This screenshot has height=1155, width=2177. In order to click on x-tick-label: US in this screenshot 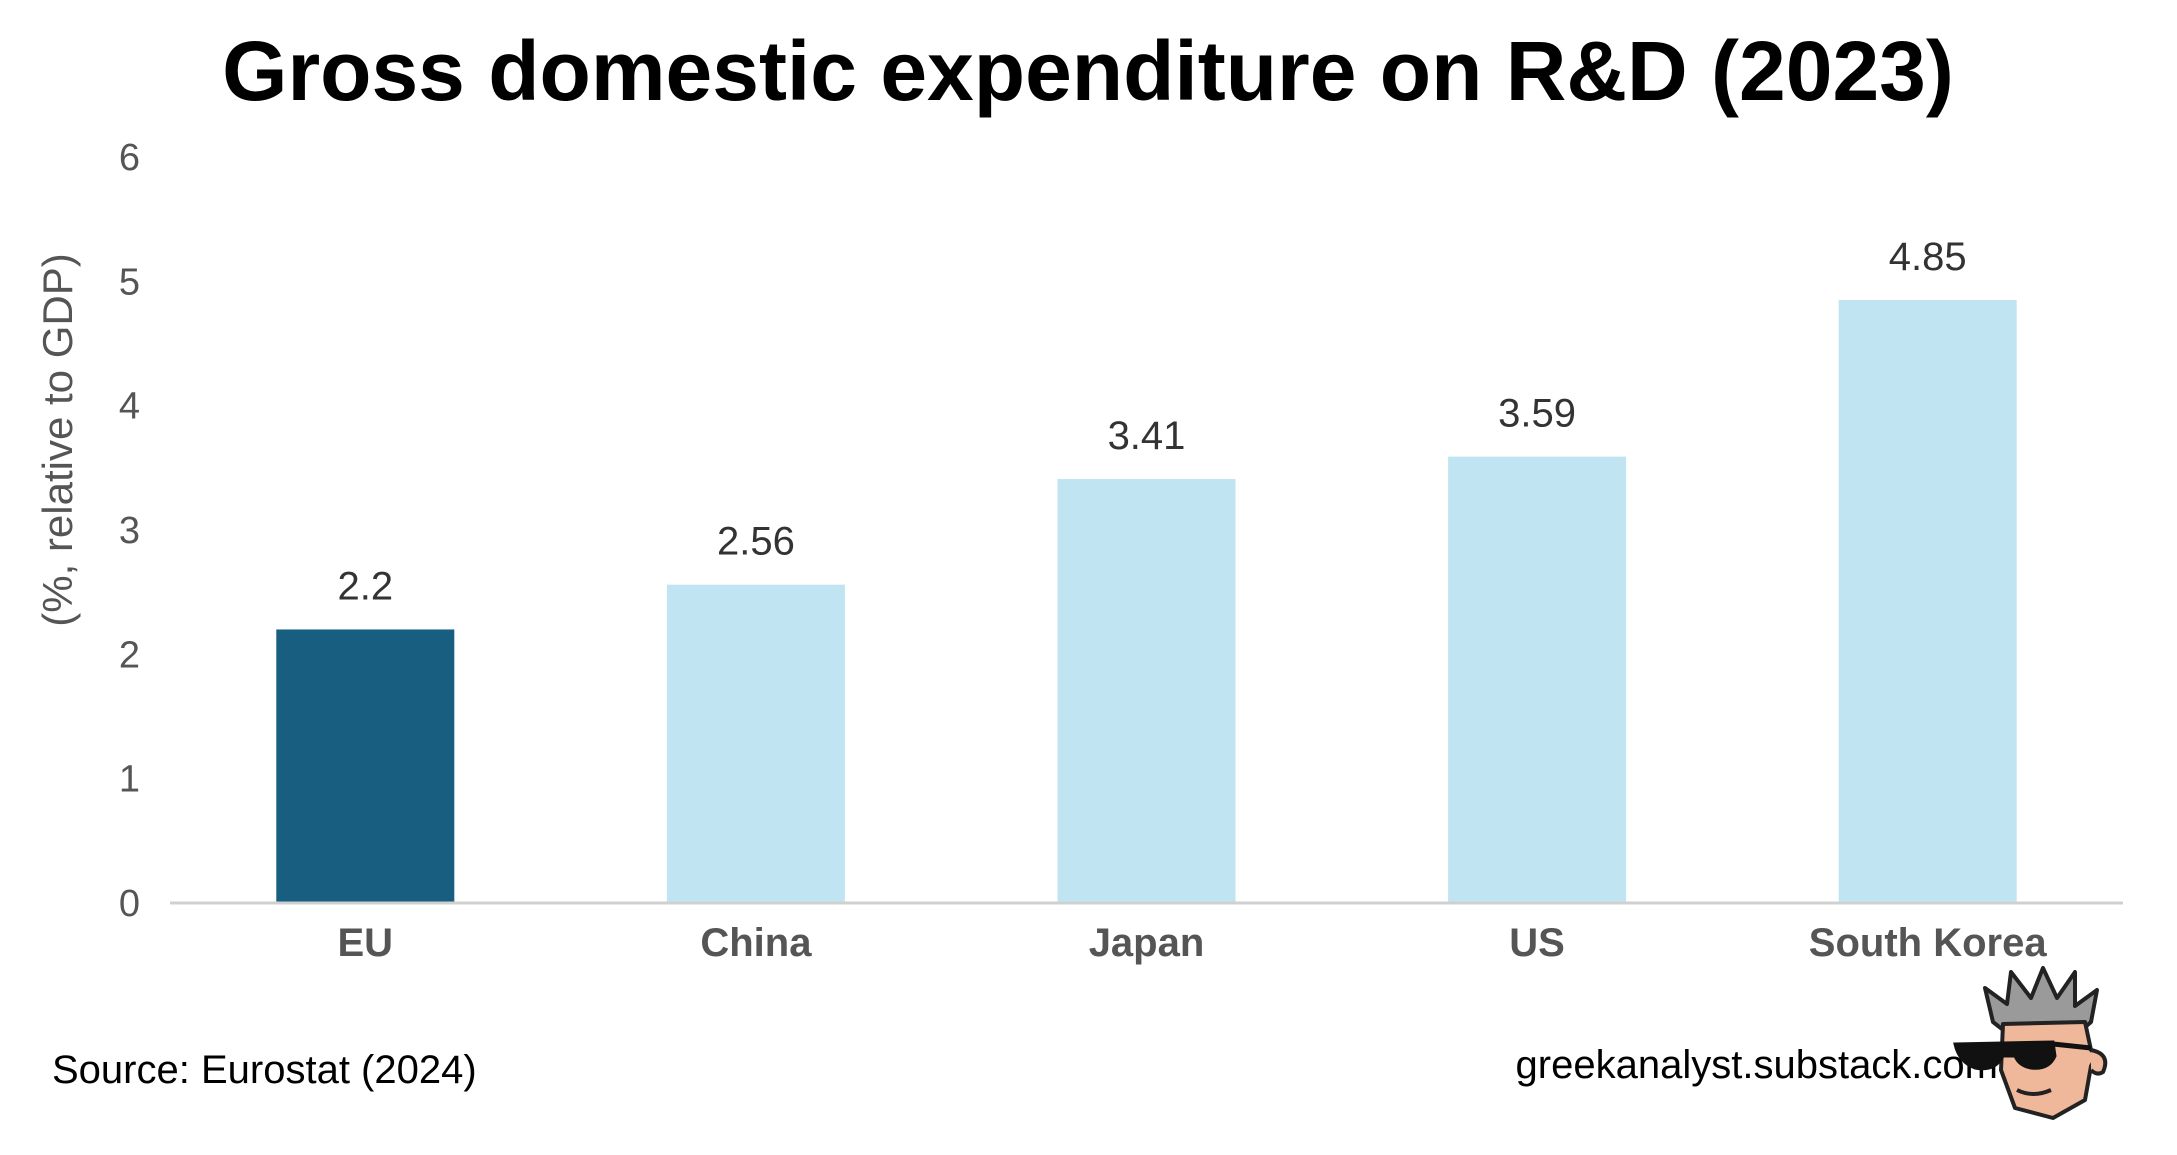, I will do `click(1537, 943)`.